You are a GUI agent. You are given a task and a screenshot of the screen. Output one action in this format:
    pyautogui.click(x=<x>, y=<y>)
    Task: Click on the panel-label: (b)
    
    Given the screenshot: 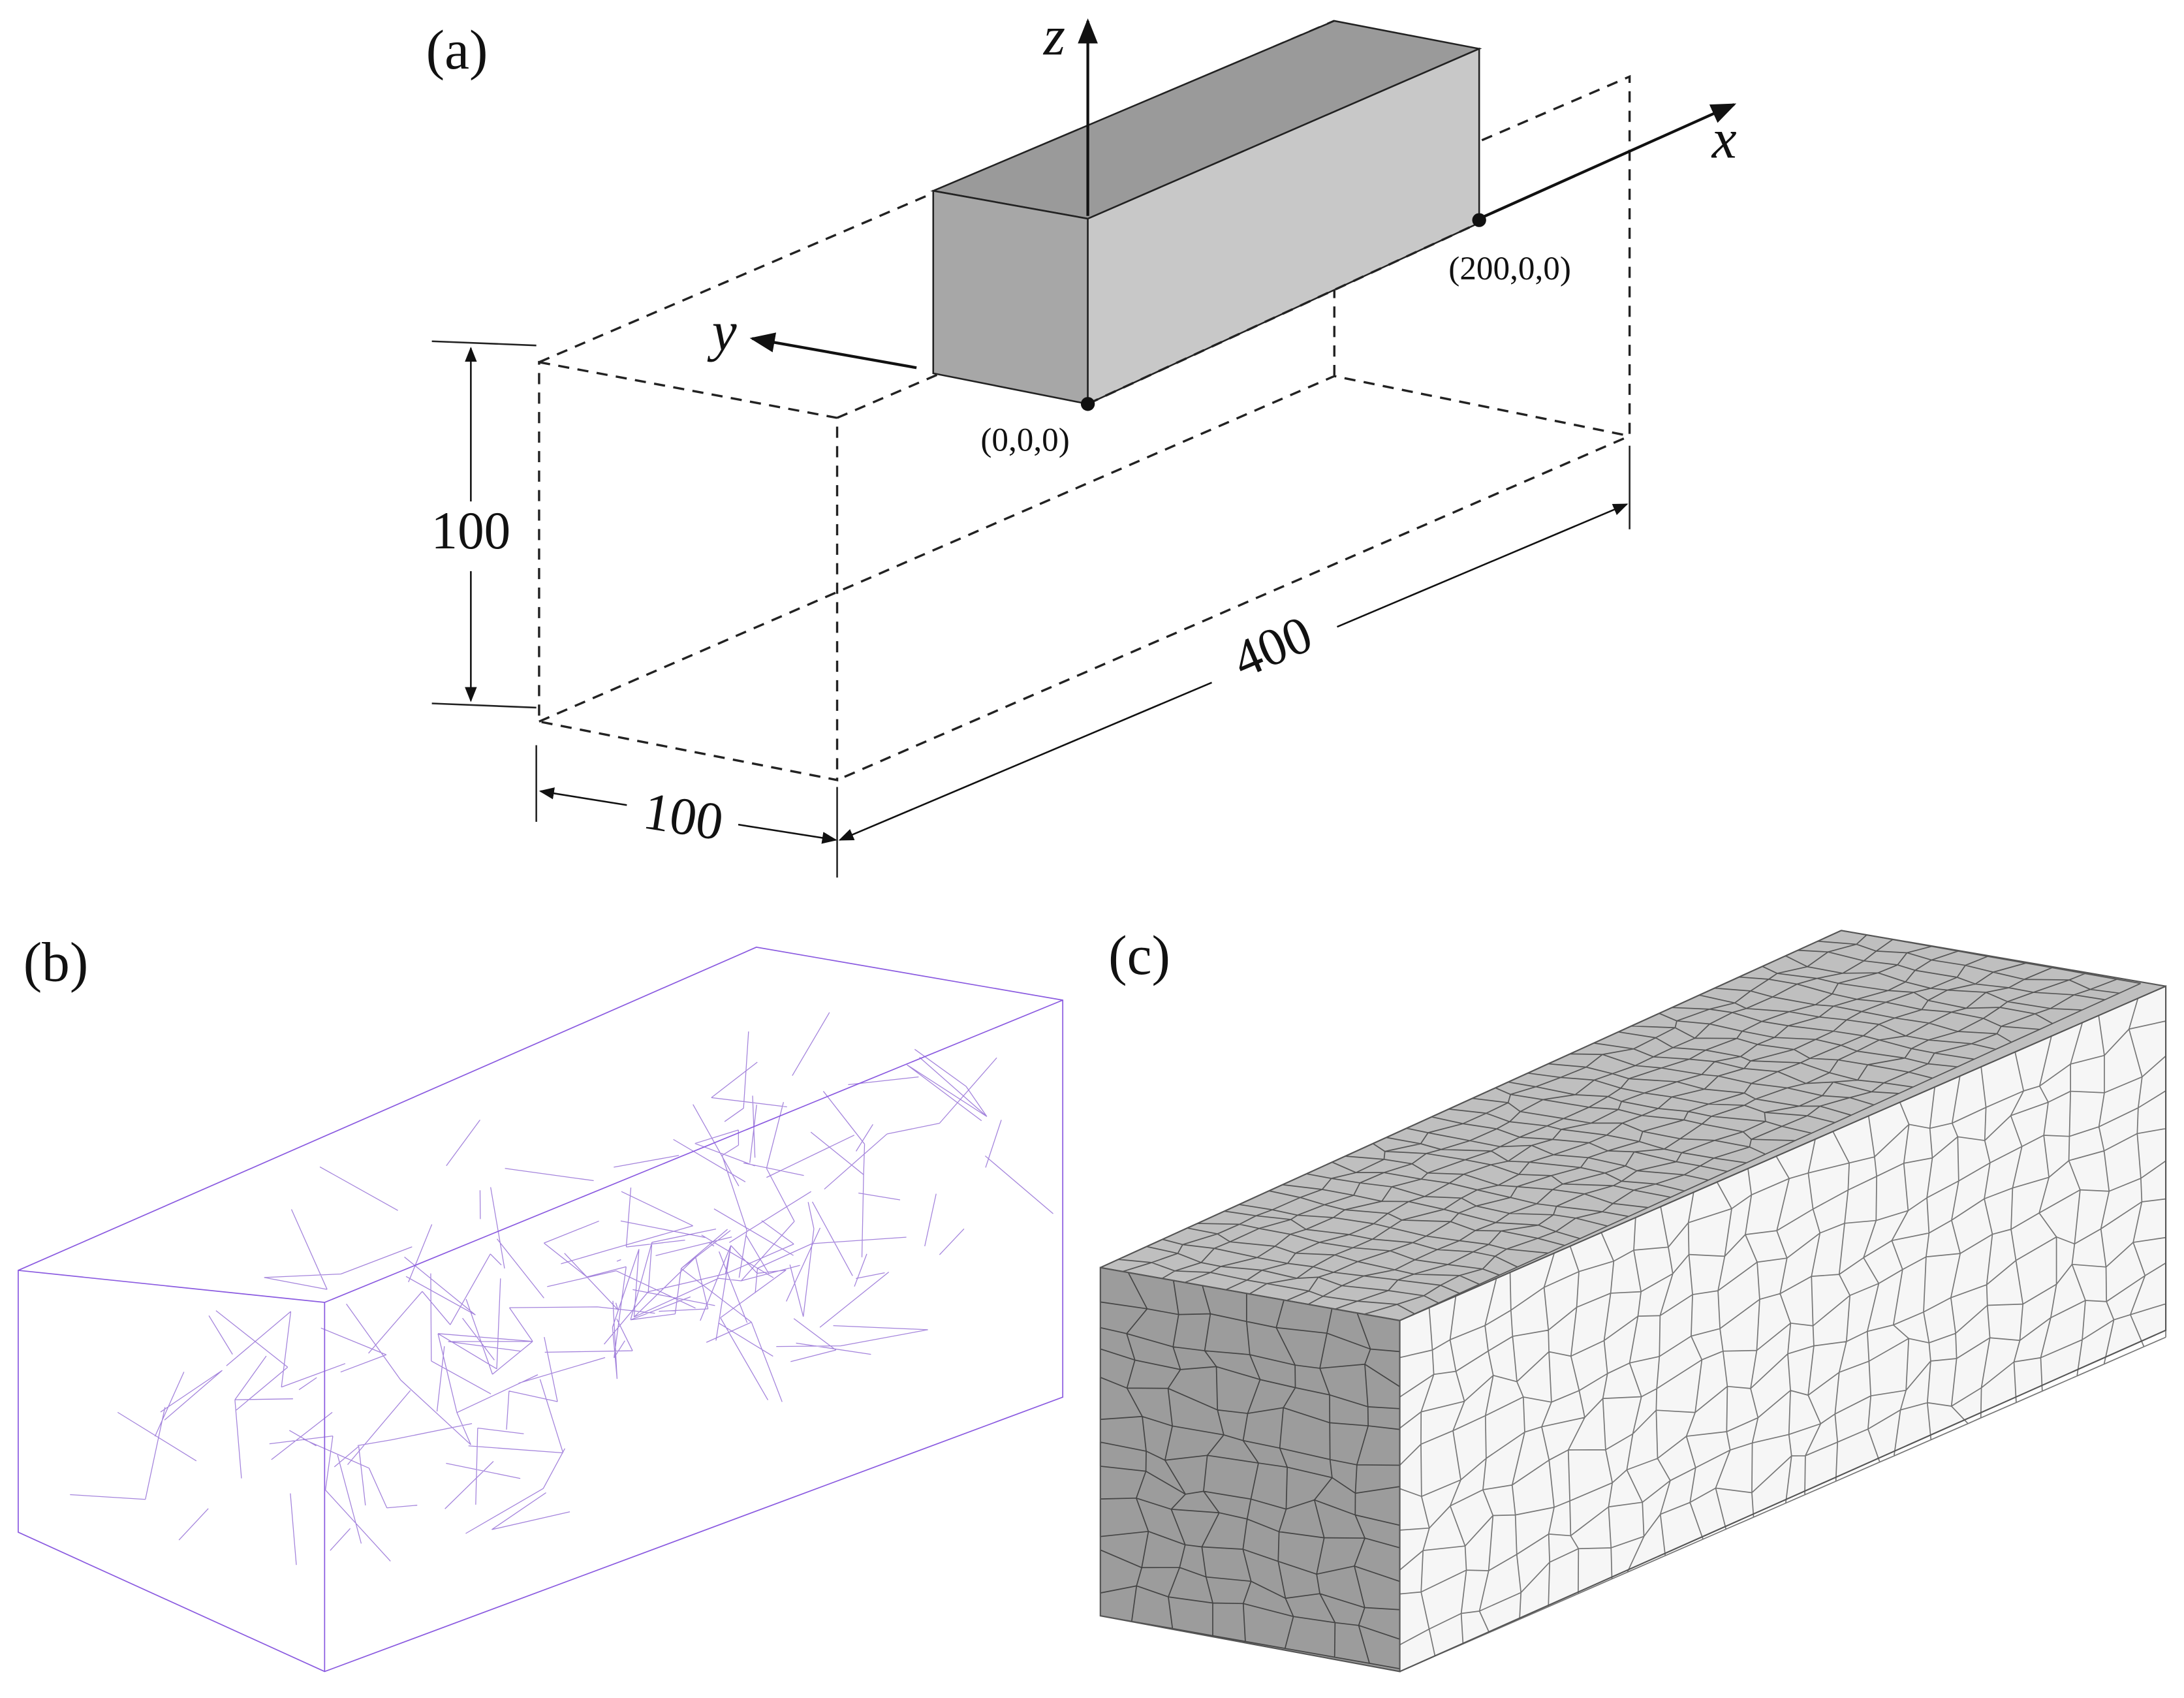 What is the action you would take?
    pyautogui.click(x=56, y=963)
    